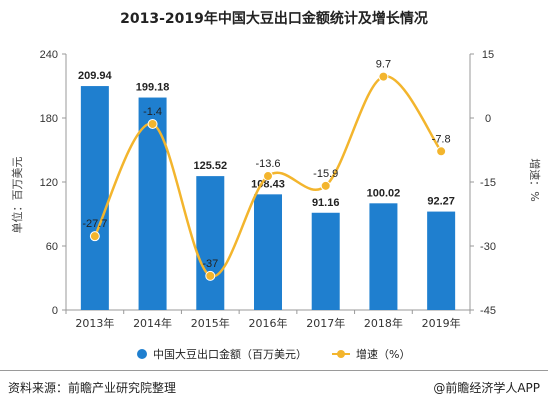 The width and height of the screenshot is (548, 408). I want to click on footer-divider, so click(274, 370).